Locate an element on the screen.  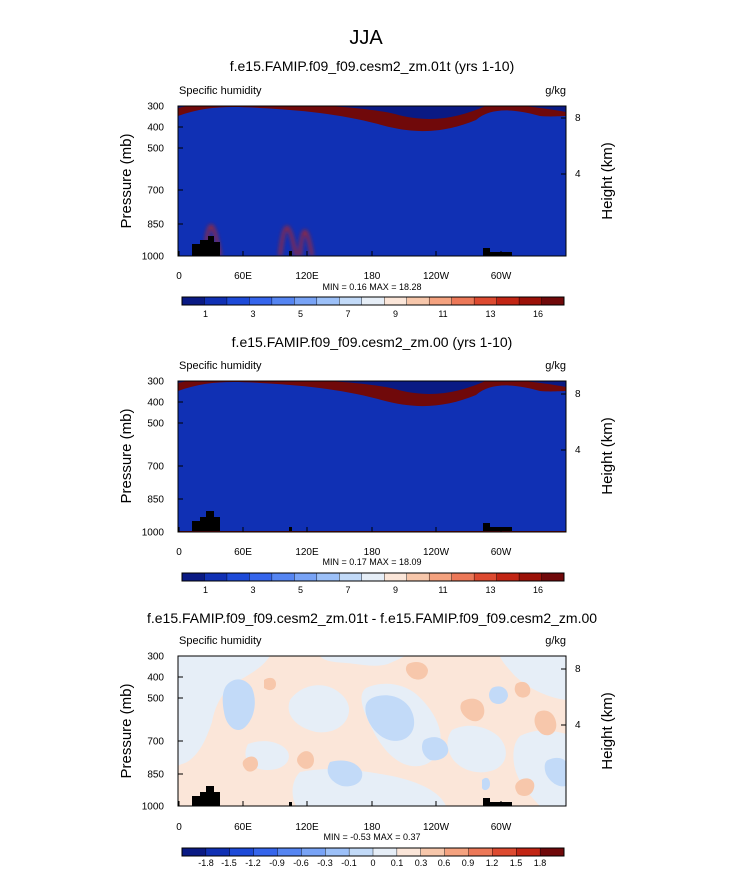
colorbar-tick-label: 9 is located at coordinates (395, 590).